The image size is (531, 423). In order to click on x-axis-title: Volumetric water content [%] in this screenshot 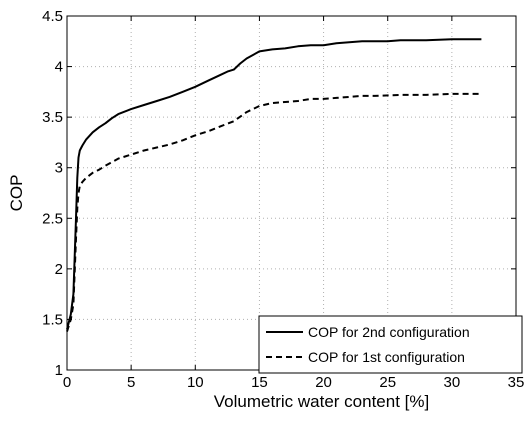, I will do `click(321, 401)`.